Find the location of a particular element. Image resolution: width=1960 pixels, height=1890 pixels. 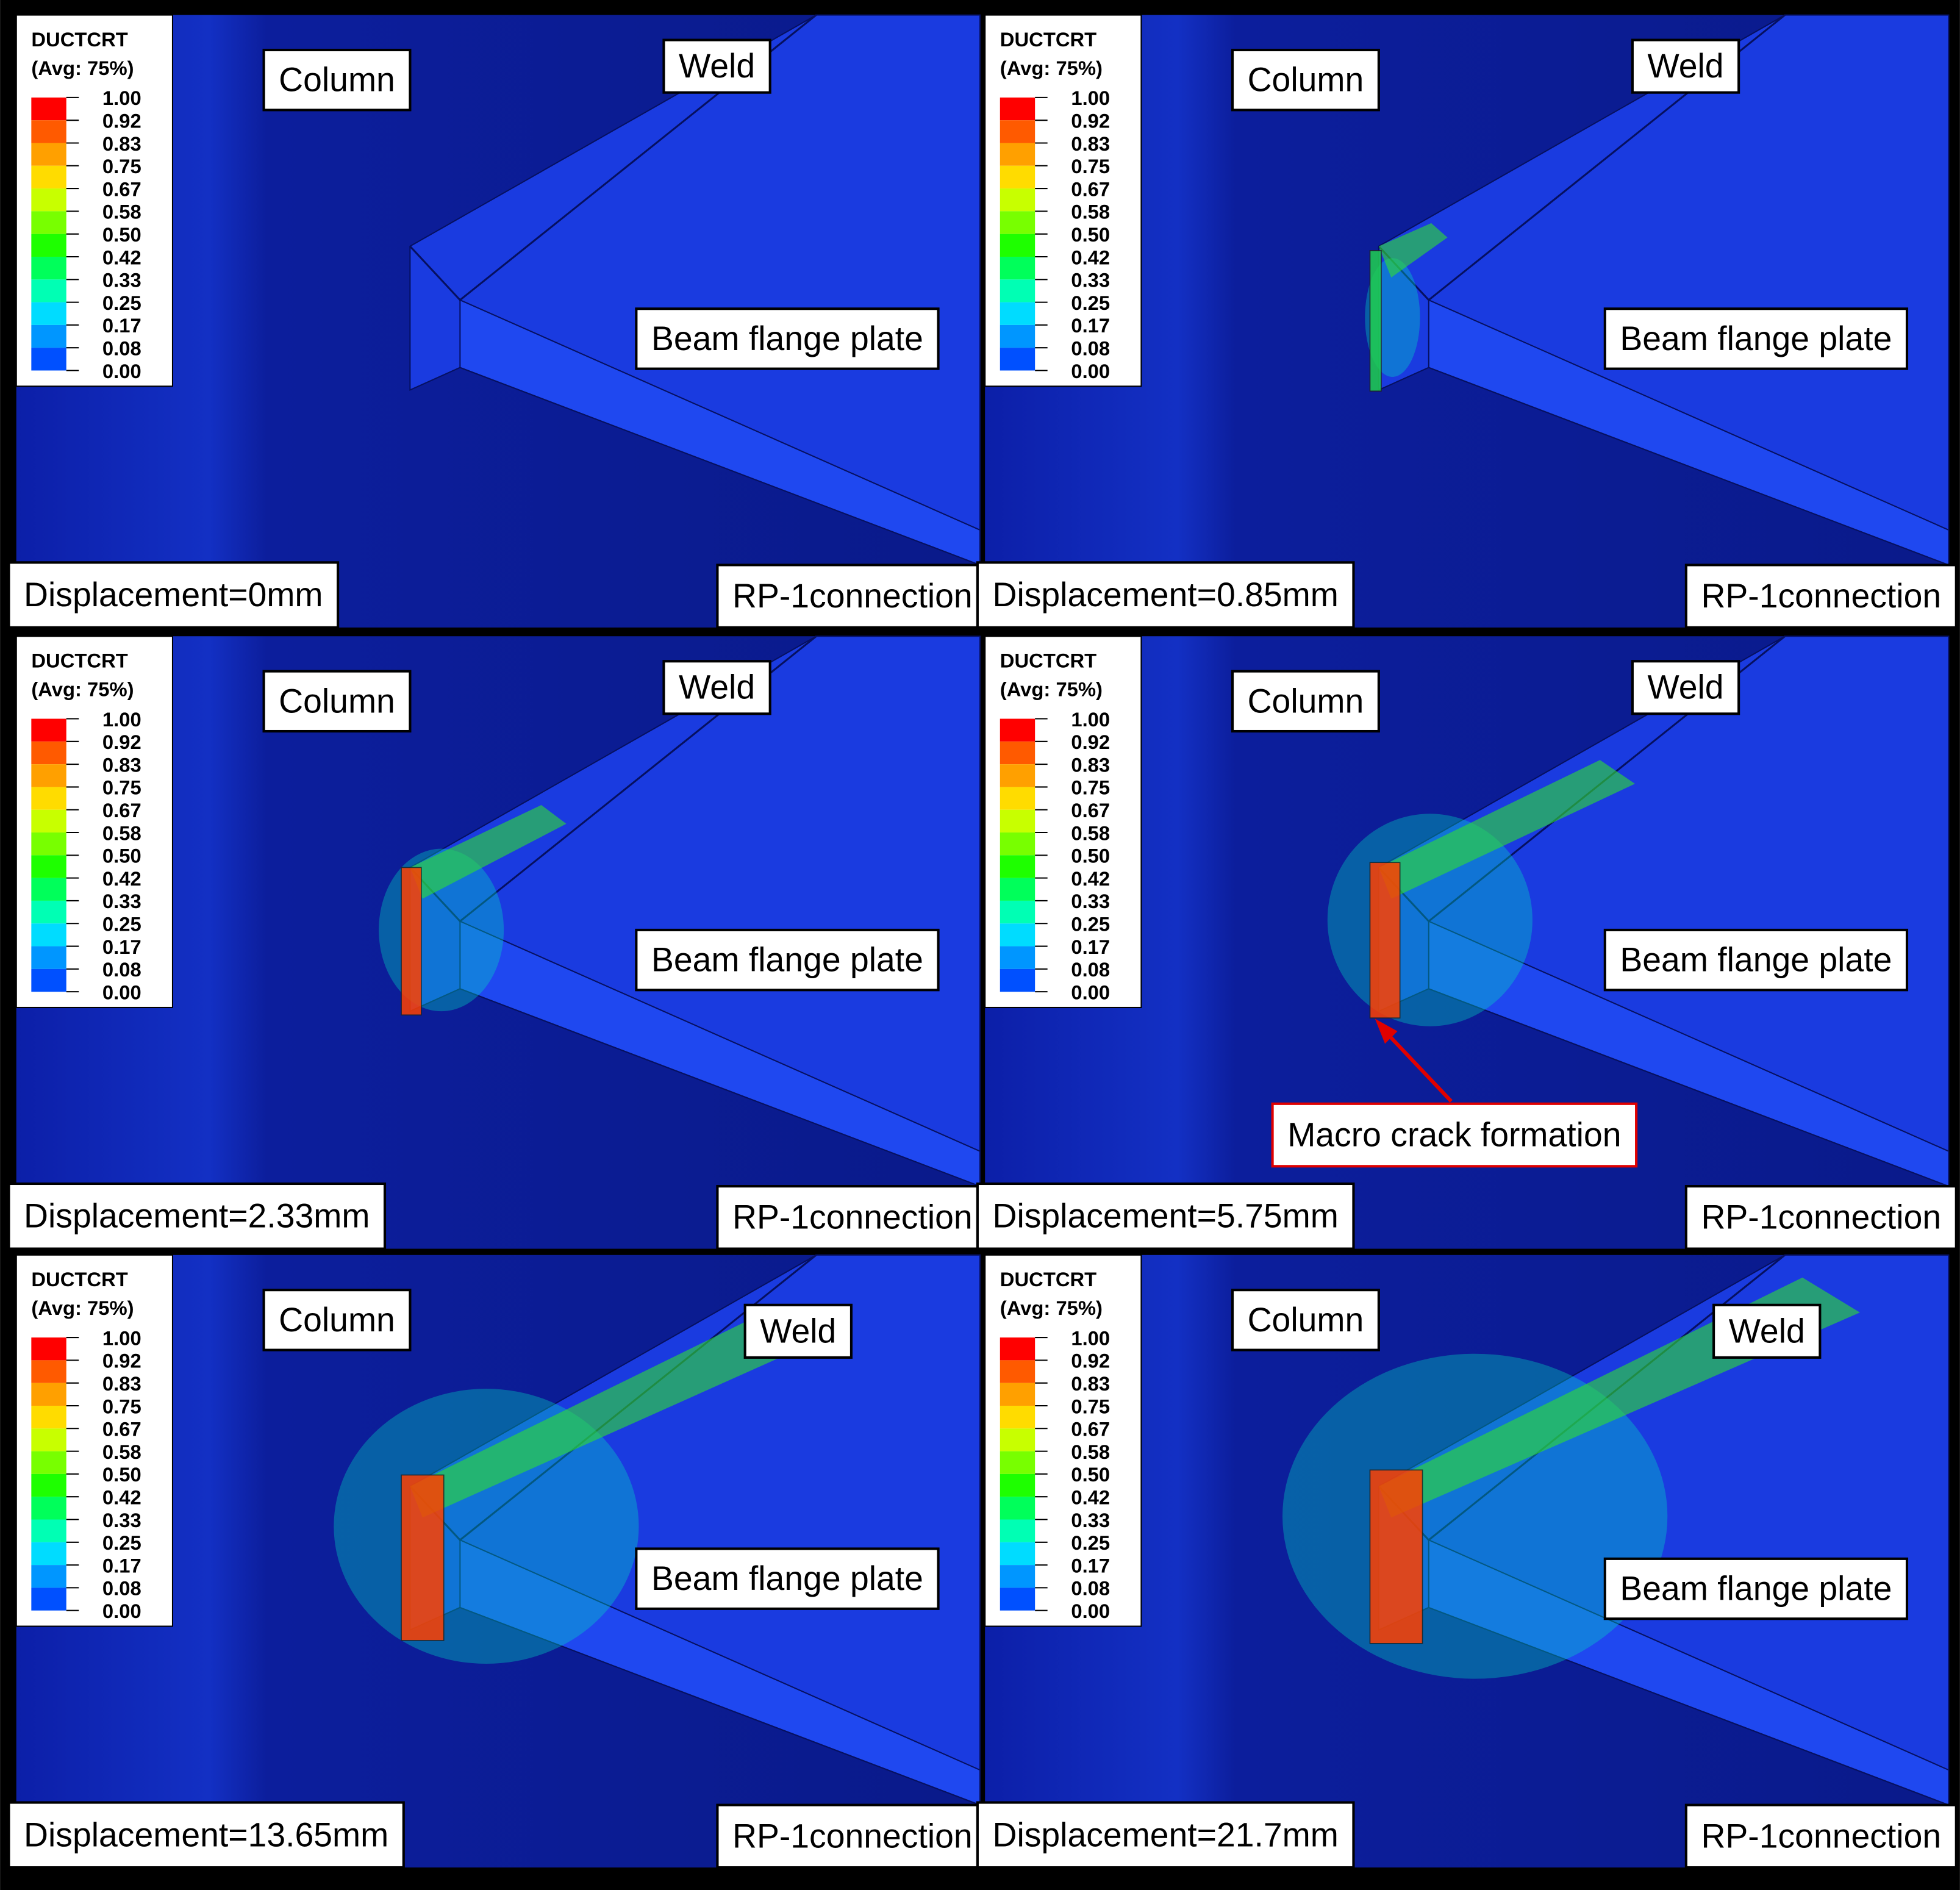

arrow-head is located at coordinates (1386, 1031).